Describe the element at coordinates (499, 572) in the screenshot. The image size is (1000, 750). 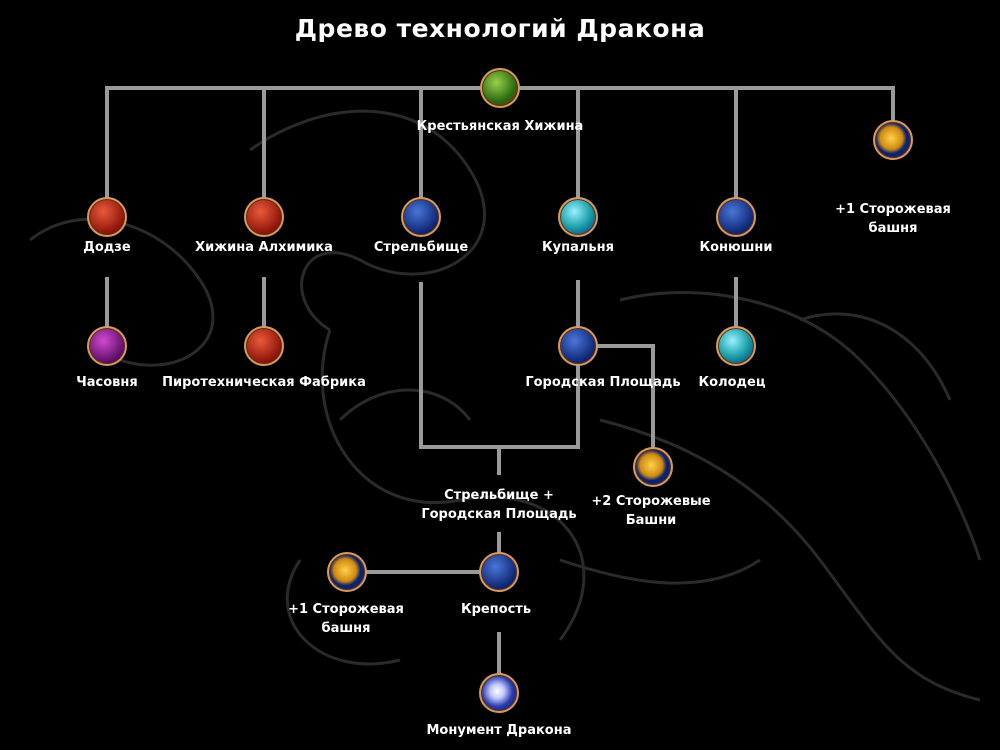
I see `fortress-icon` at that location.